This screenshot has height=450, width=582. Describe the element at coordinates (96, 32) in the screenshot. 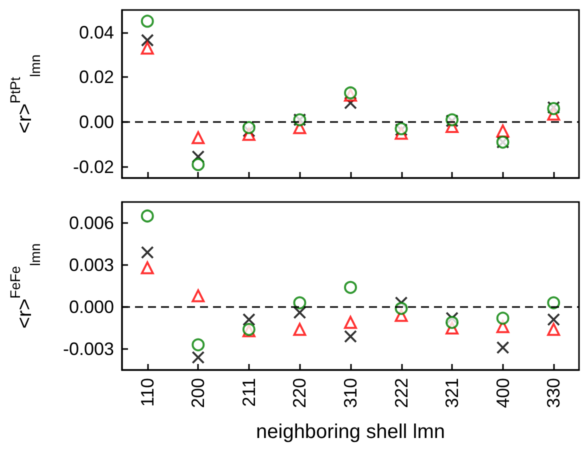

I see `y-tick-label: 0.04` at that location.